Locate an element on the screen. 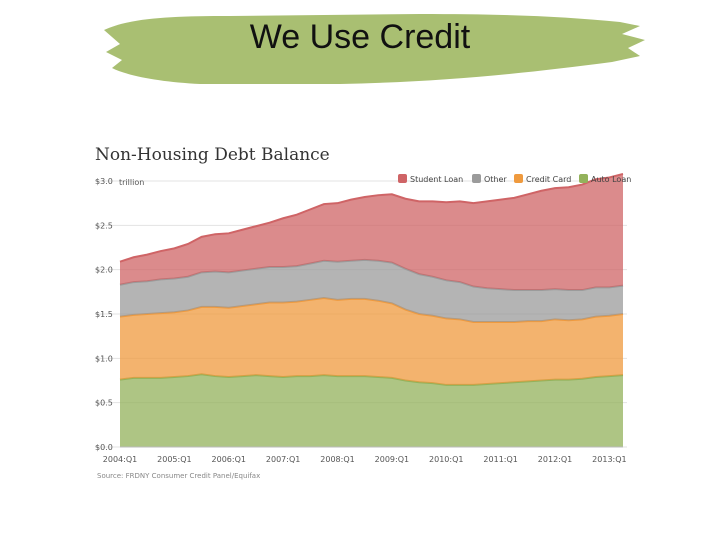 Image resolution: width=720 pixels, height=540 pixels. x-tick-label: 2011:Q1 is located at coordinates (500, 459).